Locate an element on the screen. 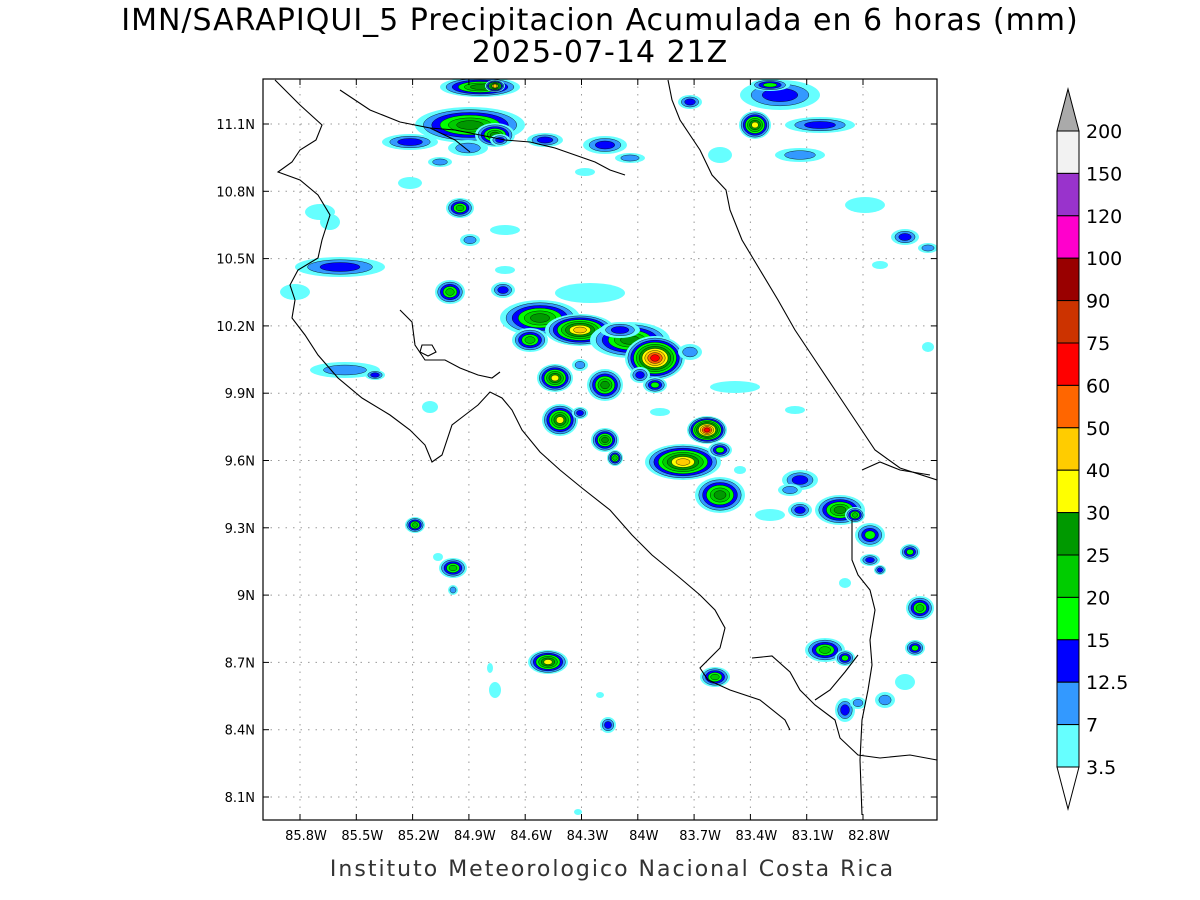 Image resolution: width=1200 pixels, height=900 pixels. colorbar-level-label: 12.5 is located at coordinates (1107, 683).